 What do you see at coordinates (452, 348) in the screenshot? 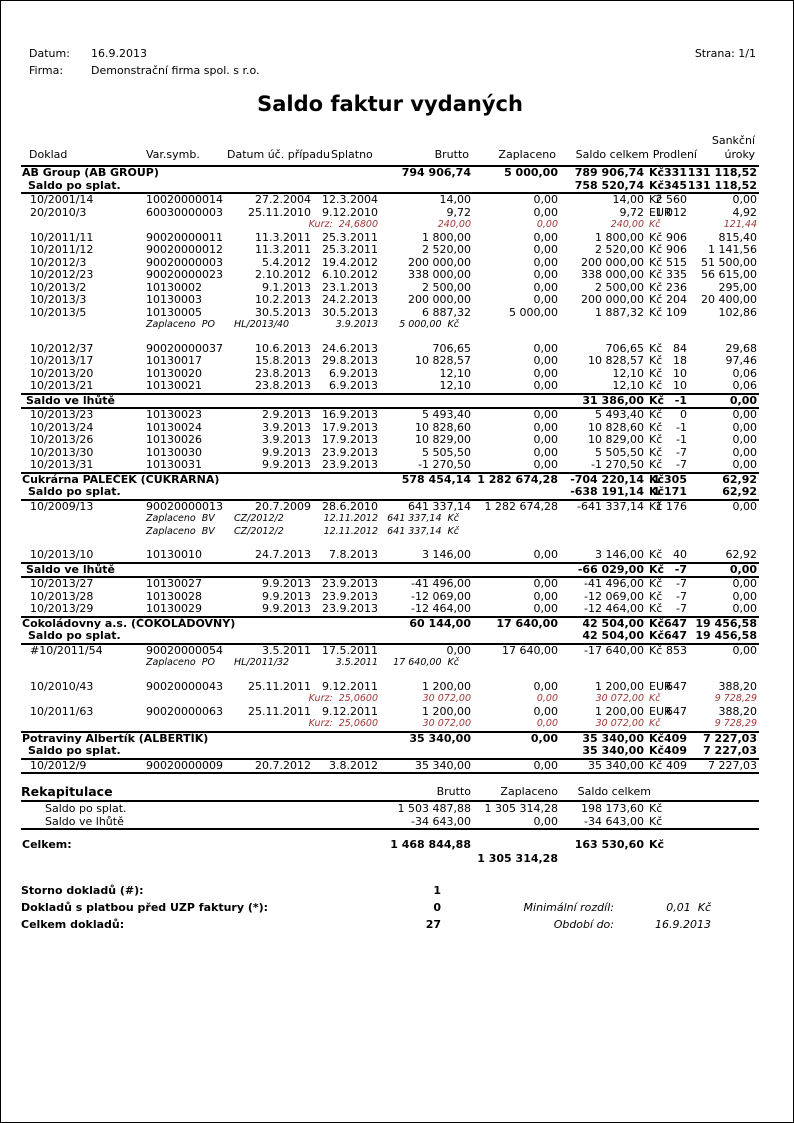
I see `cell-brutto: 706,65` at bounding box center [452, 348].